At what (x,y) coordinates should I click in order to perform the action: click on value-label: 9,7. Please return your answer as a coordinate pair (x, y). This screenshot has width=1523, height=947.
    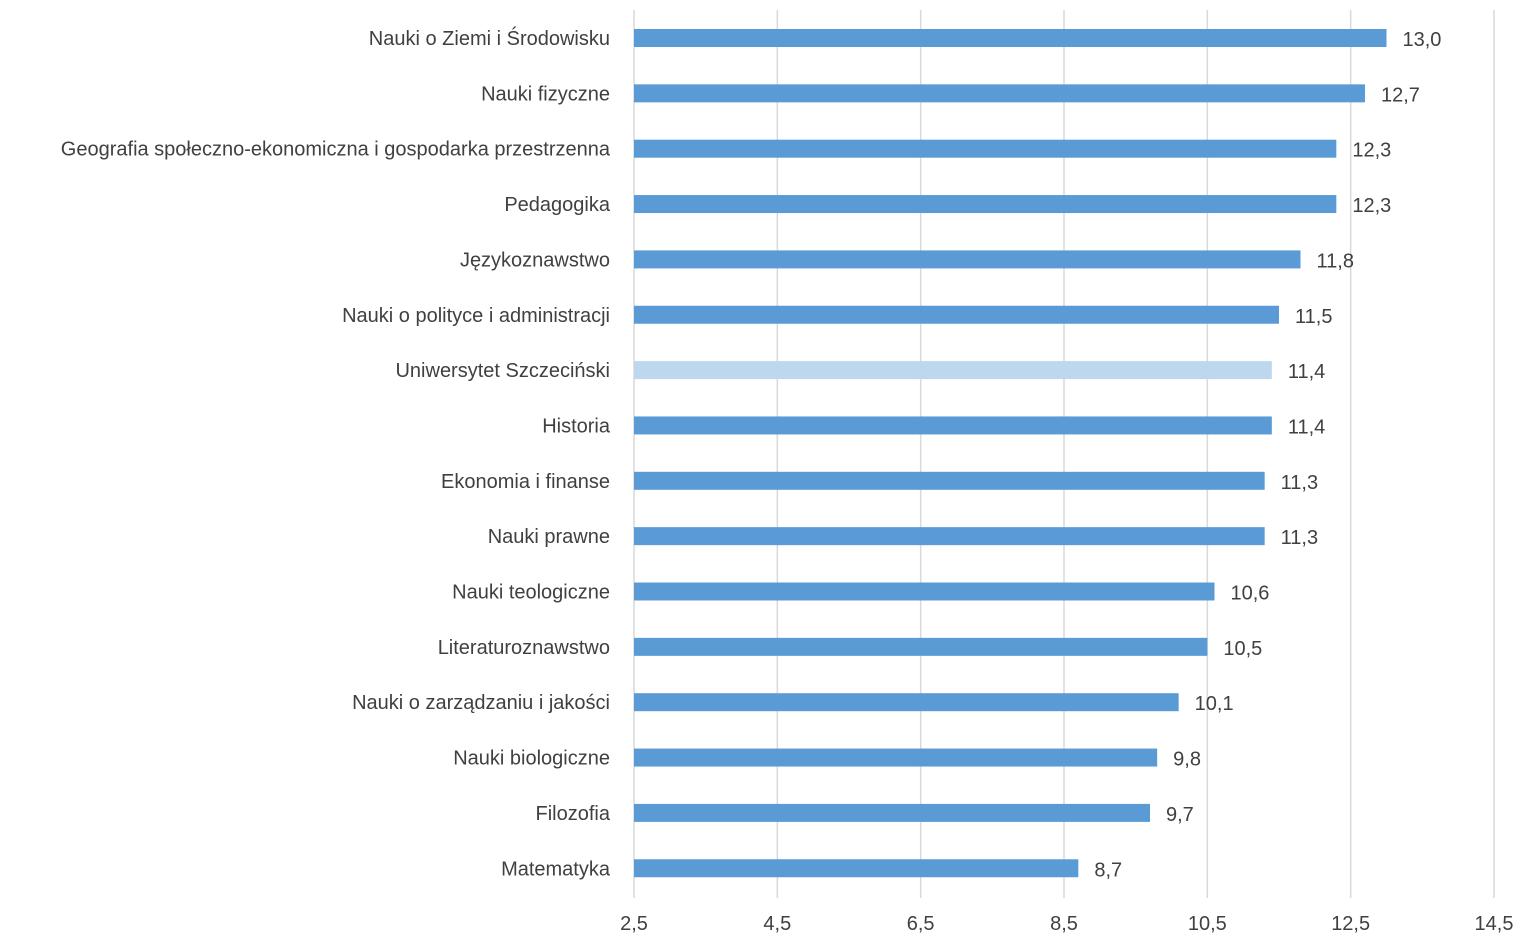
    Looking at the image, I should click on (1180, 815).